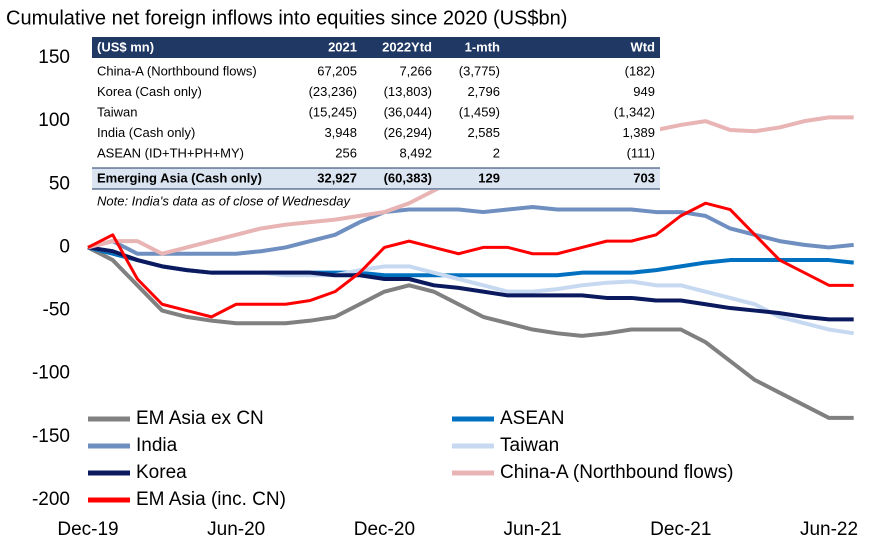 The image size is (869, 544). What do you see at coordinates (408, 177) in the screenshot?
I see `table-cell: (60,383)` at bounding box center [408, 177].